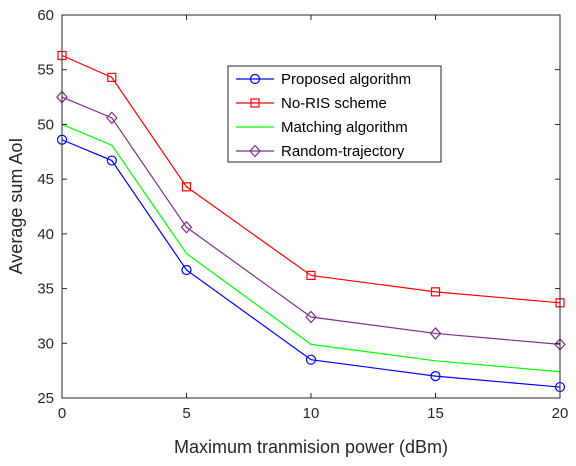  I want to click on legend-entry-random-trajectory: Random-trajectory, so click(320, 151).